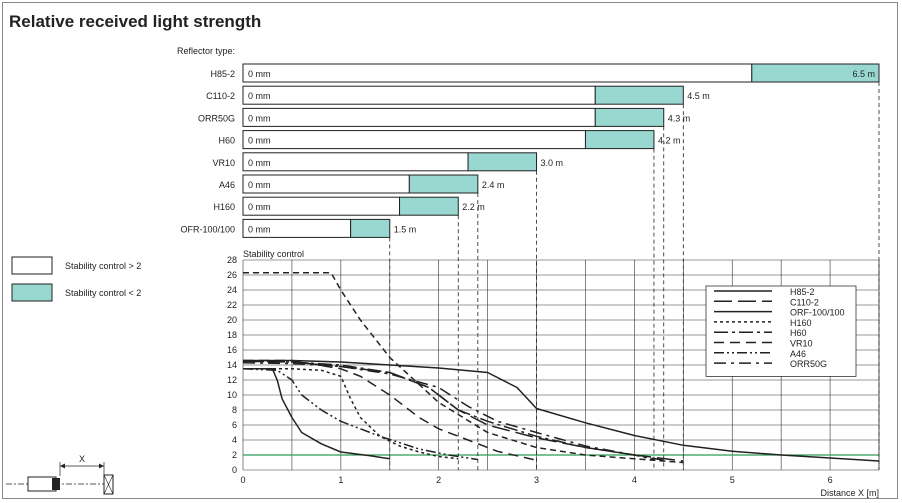  I want to click on reflector-label: H60, so click(226, 141).